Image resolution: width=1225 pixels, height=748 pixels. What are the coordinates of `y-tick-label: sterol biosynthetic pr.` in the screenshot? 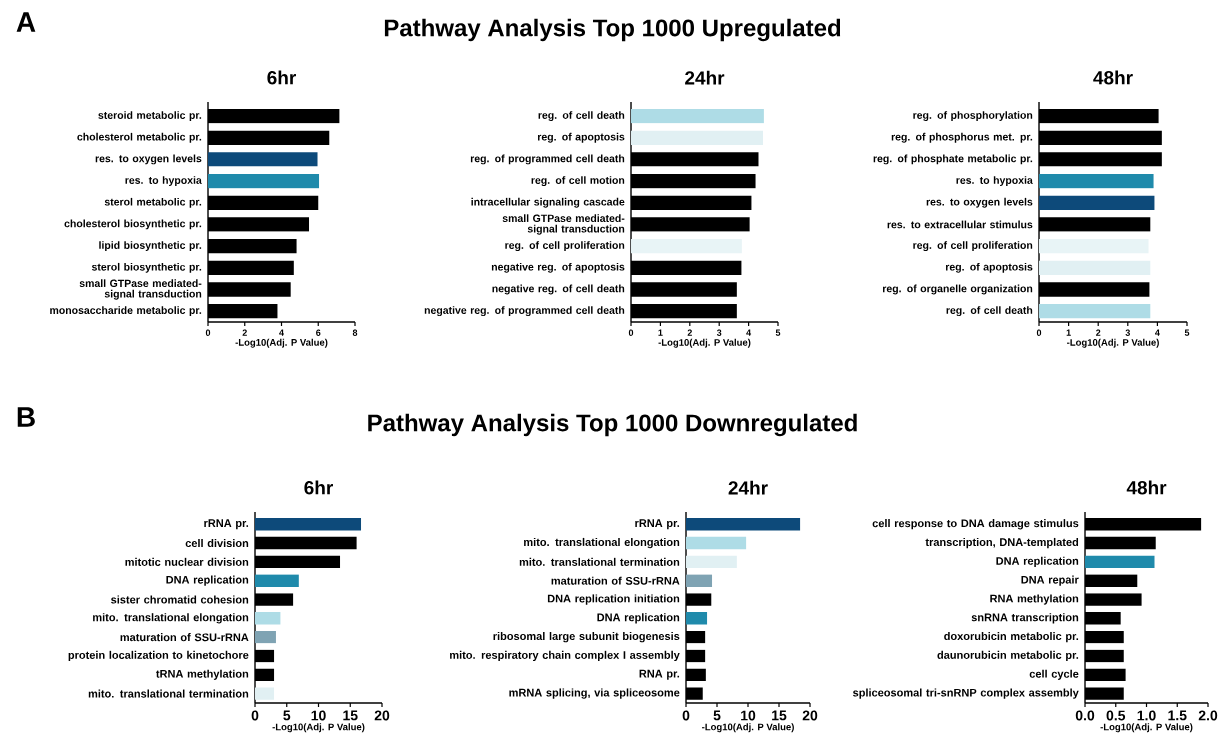 It's located at (146, 267).